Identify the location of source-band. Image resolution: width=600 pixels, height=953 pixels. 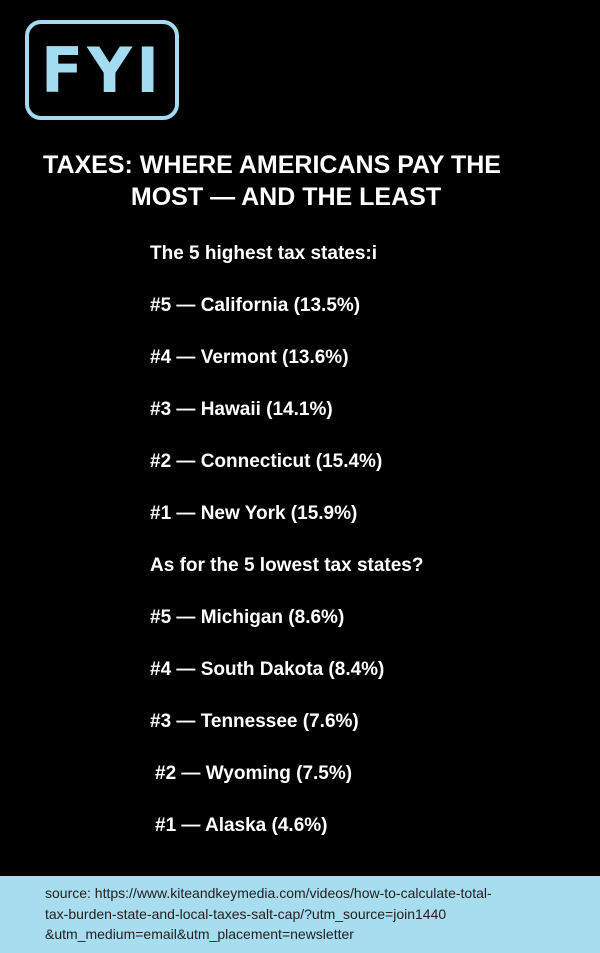
(300, 914).